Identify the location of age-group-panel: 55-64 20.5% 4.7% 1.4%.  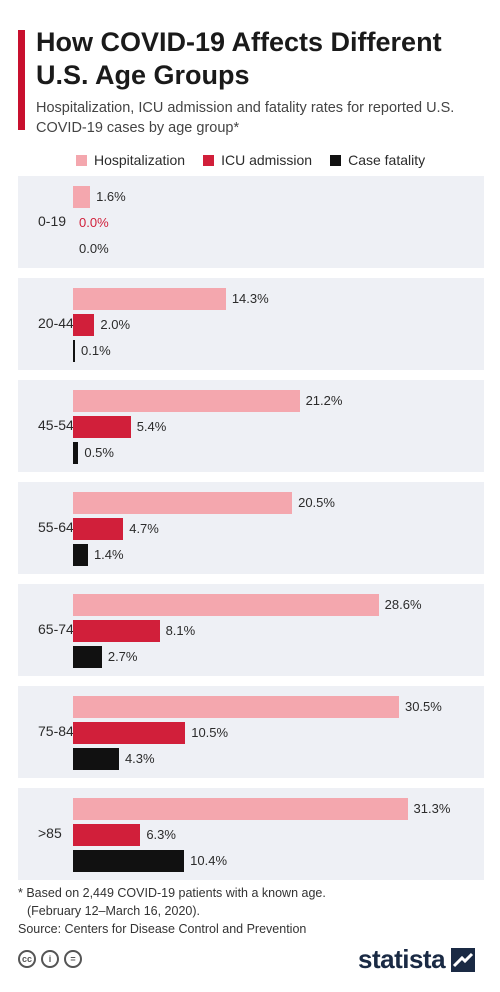
(251, 528).